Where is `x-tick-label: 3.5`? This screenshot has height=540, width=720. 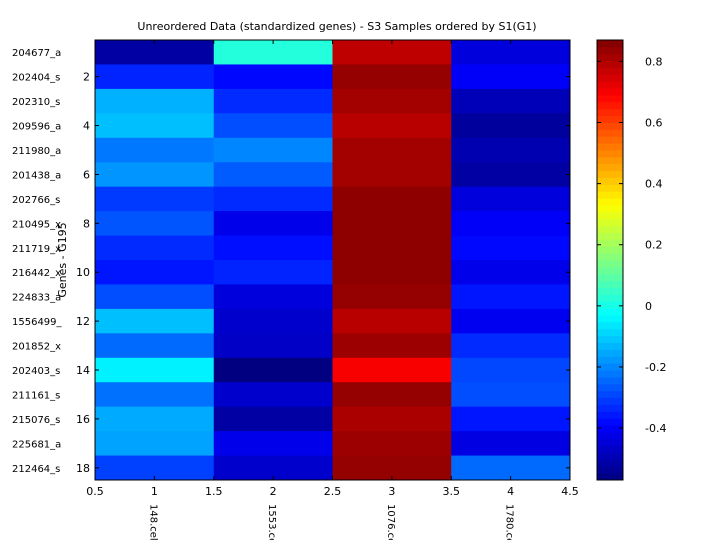
x-tick-label: 3.5 is located at coordinates (452, 491).